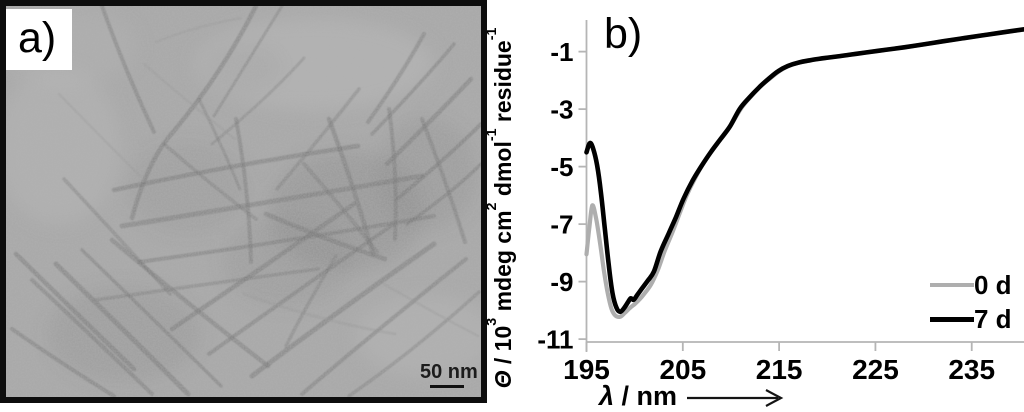  Describe the element at coordinates (561, 225) in the screenshot. I see `y-tick-label: -7` at that location.